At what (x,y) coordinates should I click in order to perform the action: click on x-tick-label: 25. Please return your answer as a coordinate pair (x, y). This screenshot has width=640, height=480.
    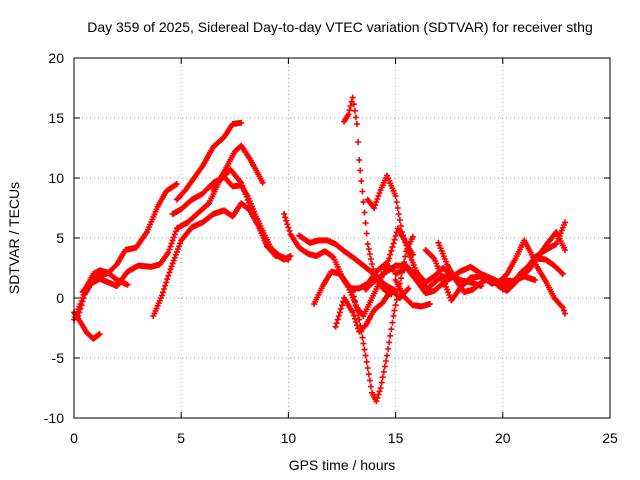
    Looking at the image, I should click on (610, 438).